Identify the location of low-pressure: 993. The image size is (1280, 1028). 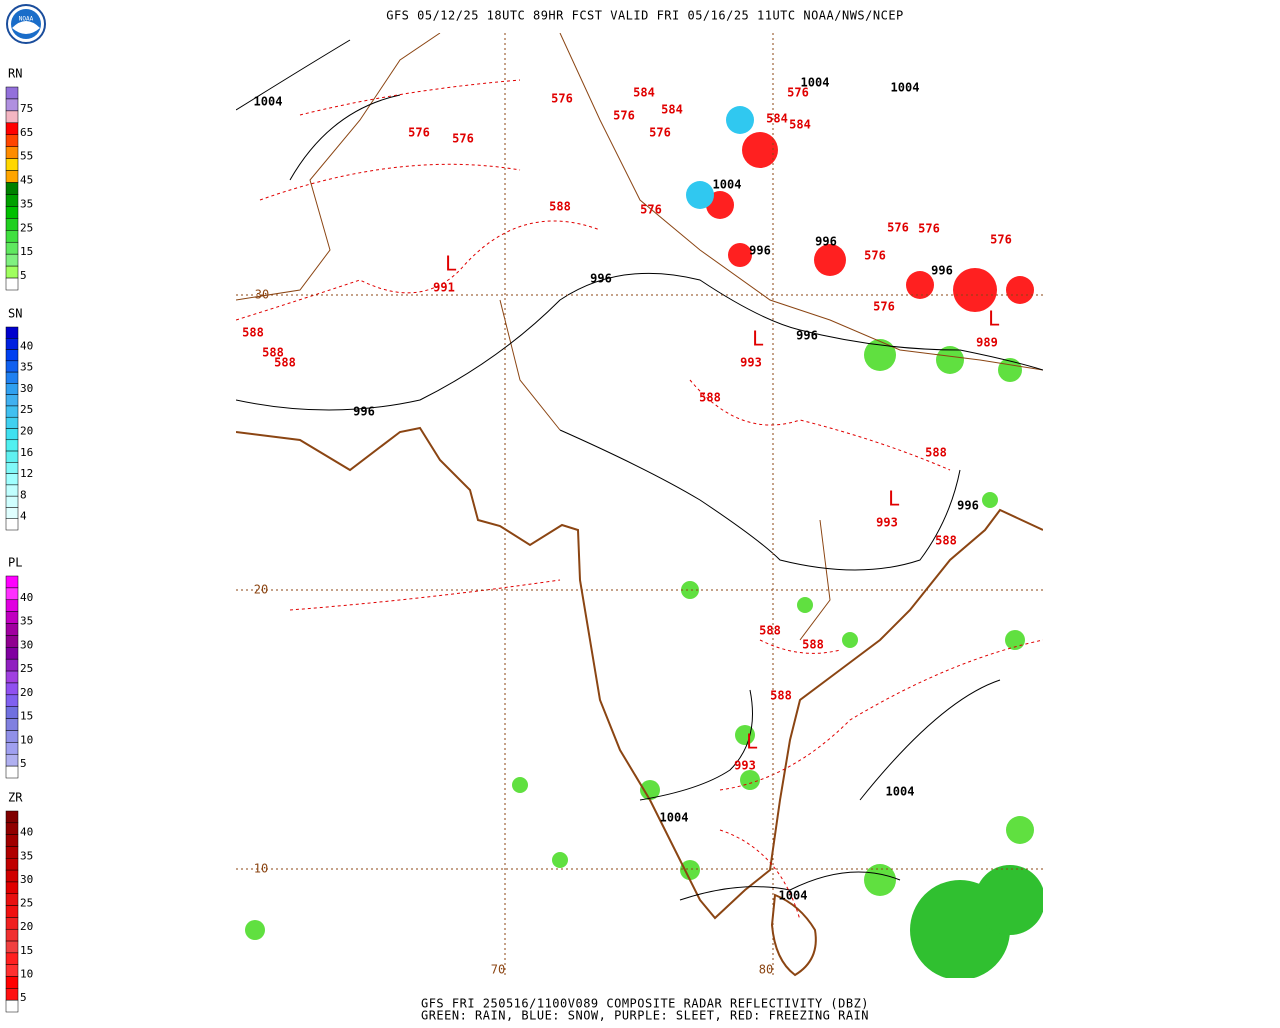
(751, 363).